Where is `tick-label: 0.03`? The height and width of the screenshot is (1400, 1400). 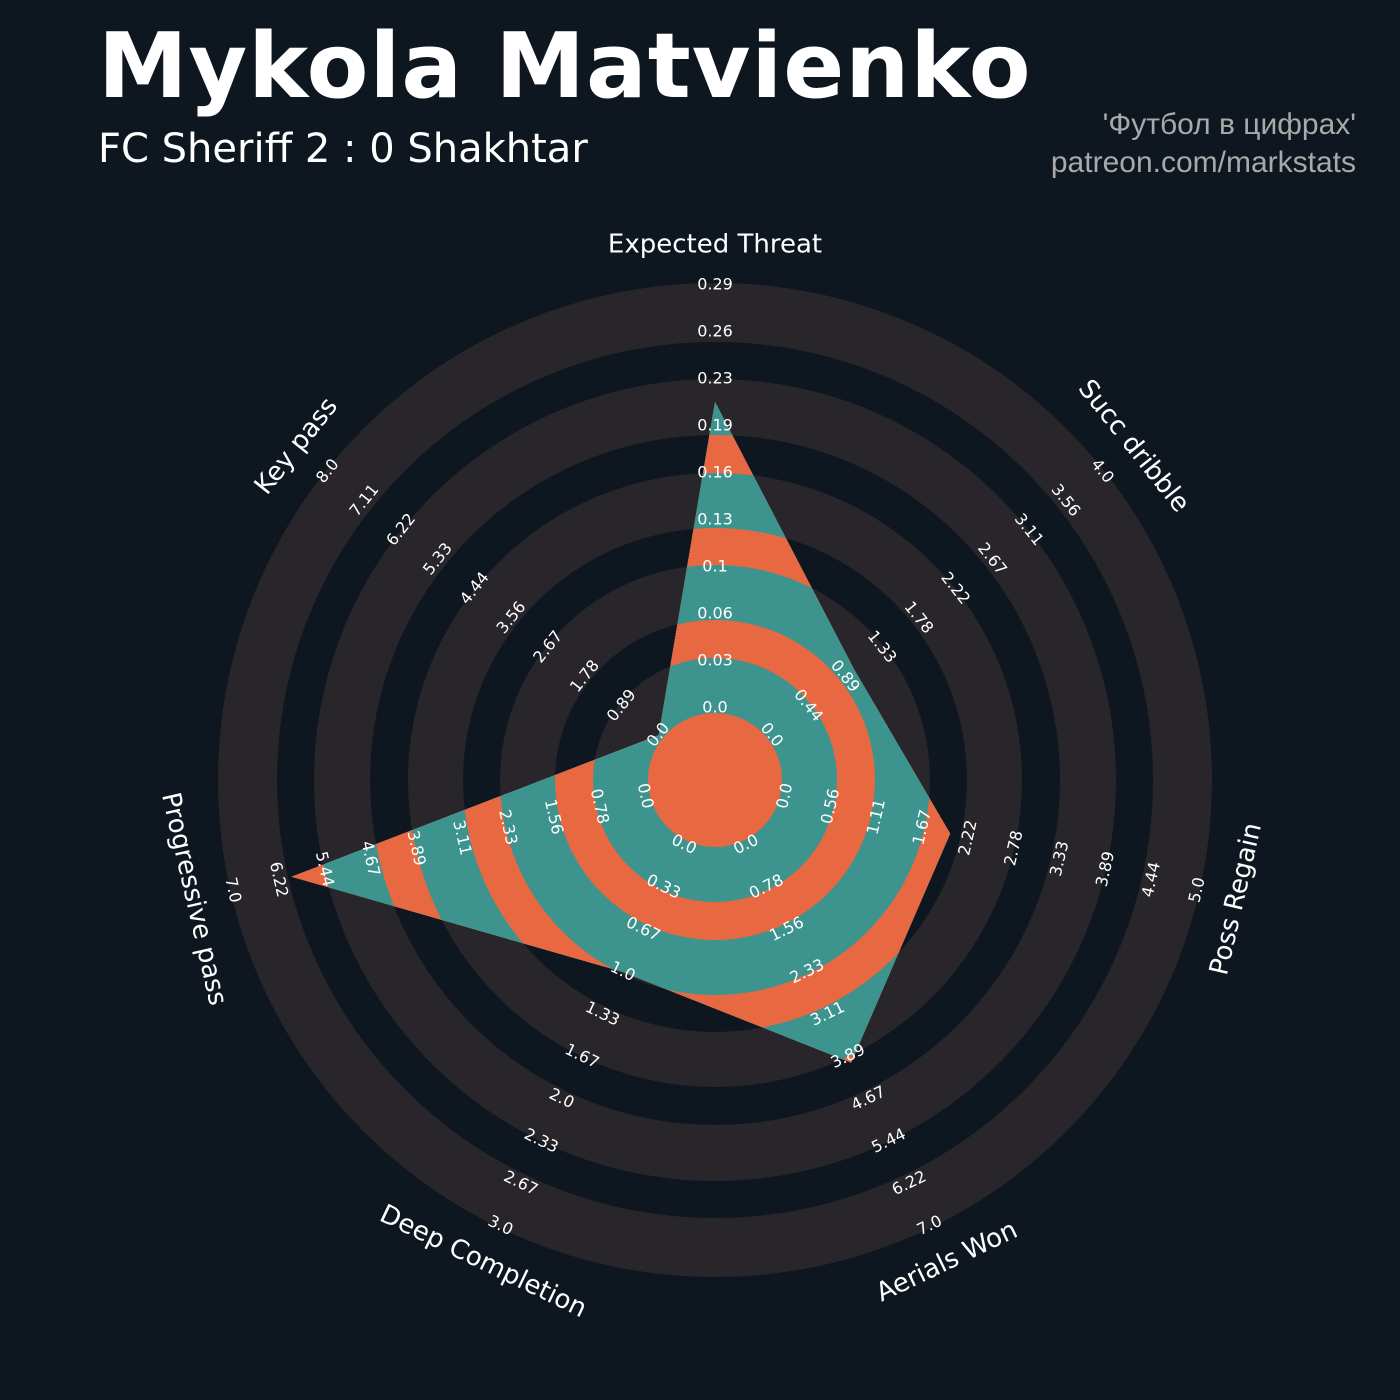
tick-label: 0.03 is located at coordinates (715, 660).